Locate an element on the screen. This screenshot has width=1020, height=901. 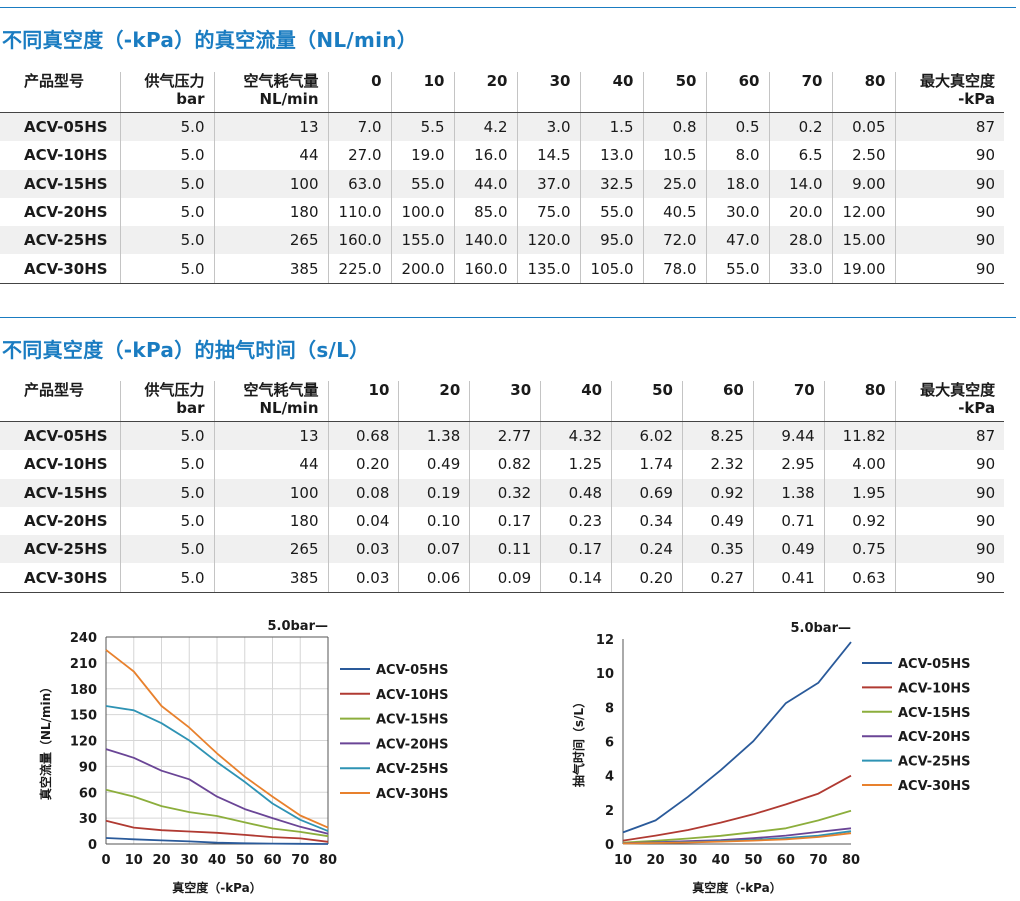
value-cell: 0.17 is located at coordinates (505, 521).